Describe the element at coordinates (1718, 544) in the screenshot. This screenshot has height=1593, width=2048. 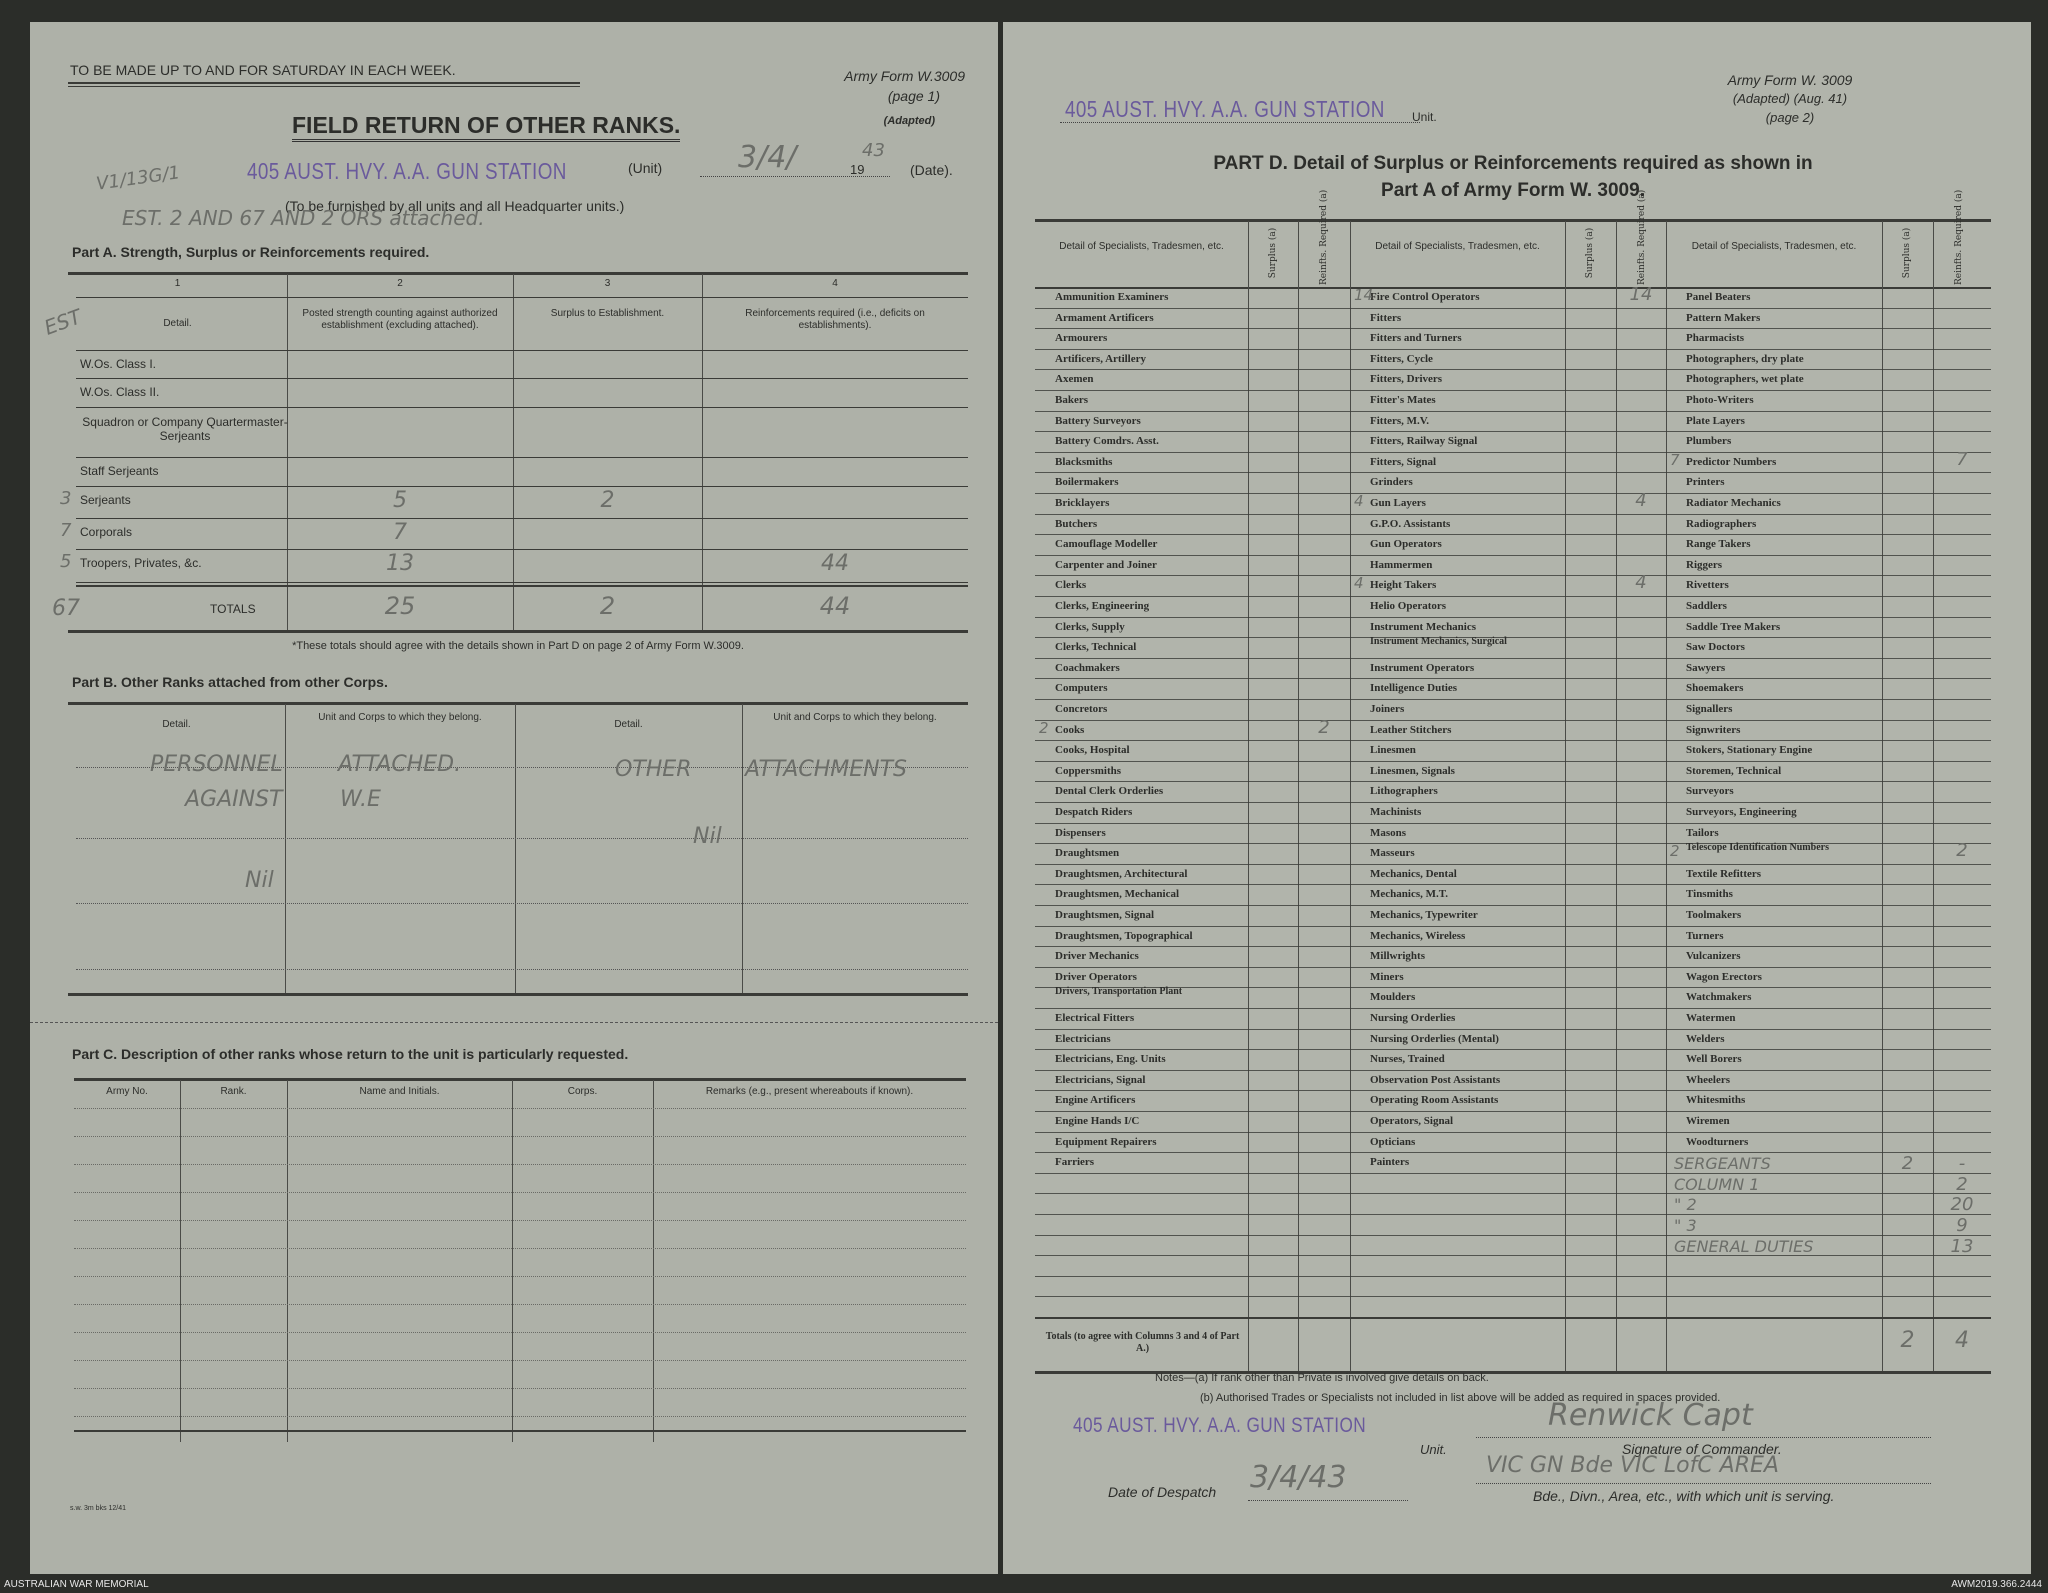
I see `specialist-row-label: Range Takers` at that location.